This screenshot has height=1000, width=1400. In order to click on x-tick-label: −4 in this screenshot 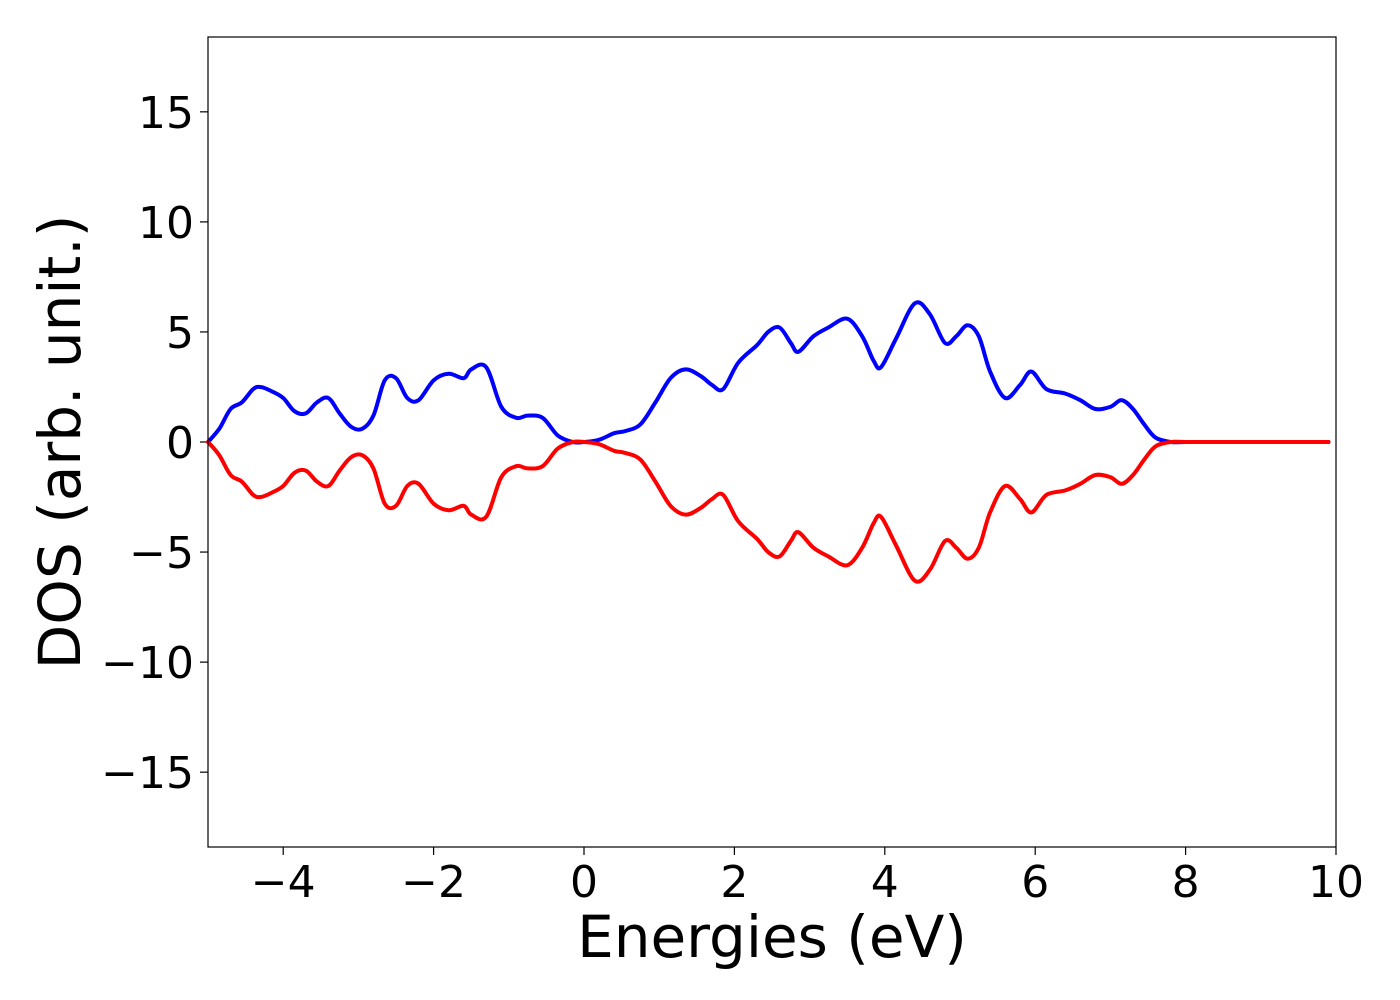, I will do `click(283, 882)`.